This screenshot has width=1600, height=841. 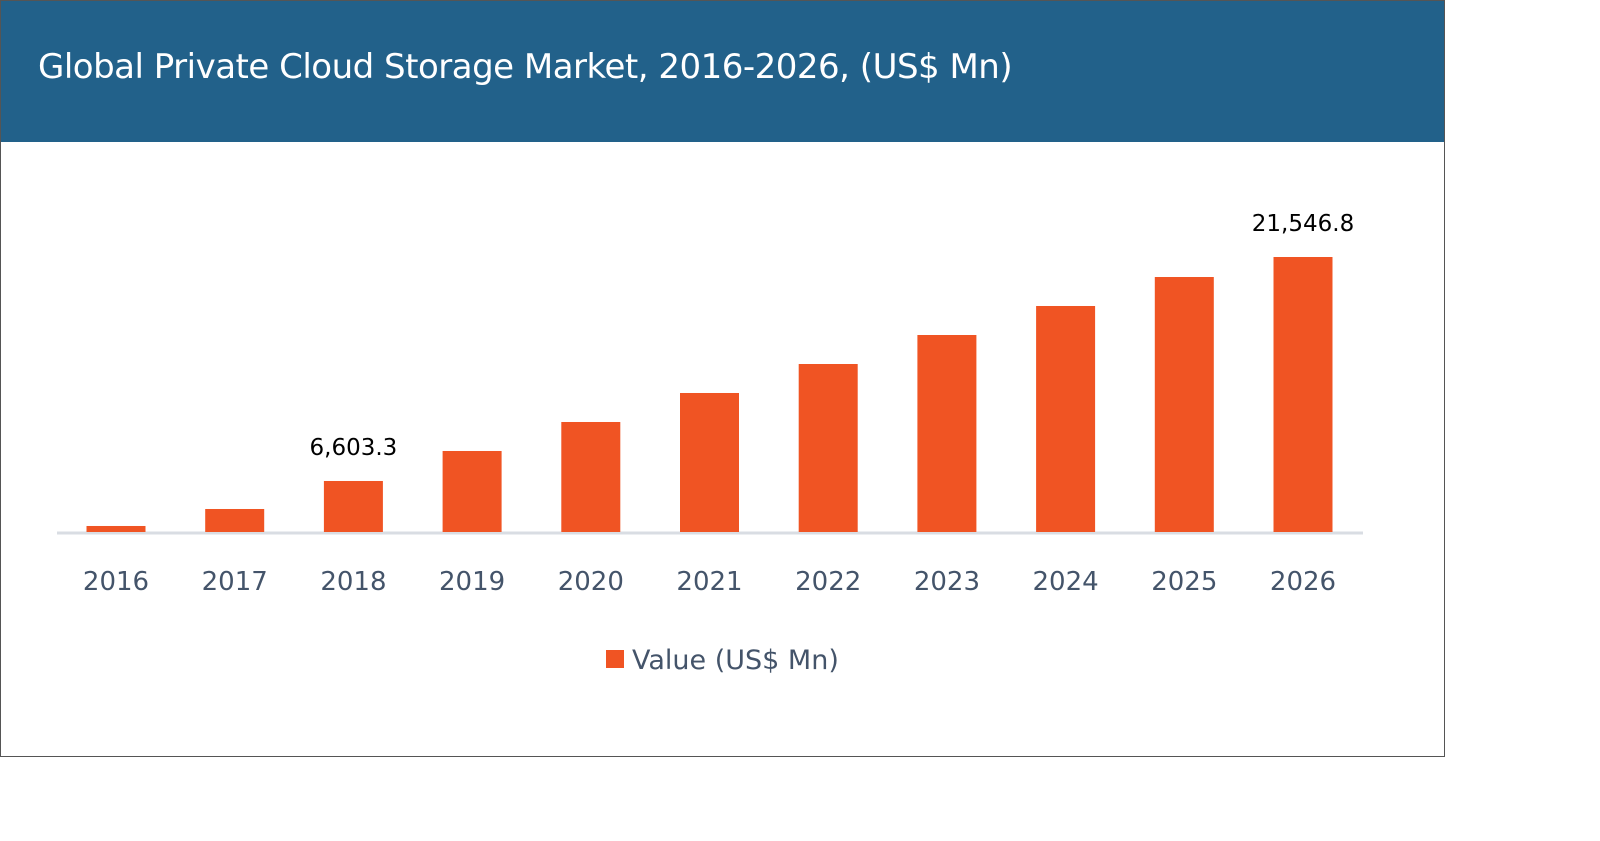 I want to click on x-tick-label-2024: 2024, so click(x=1066, y=582).